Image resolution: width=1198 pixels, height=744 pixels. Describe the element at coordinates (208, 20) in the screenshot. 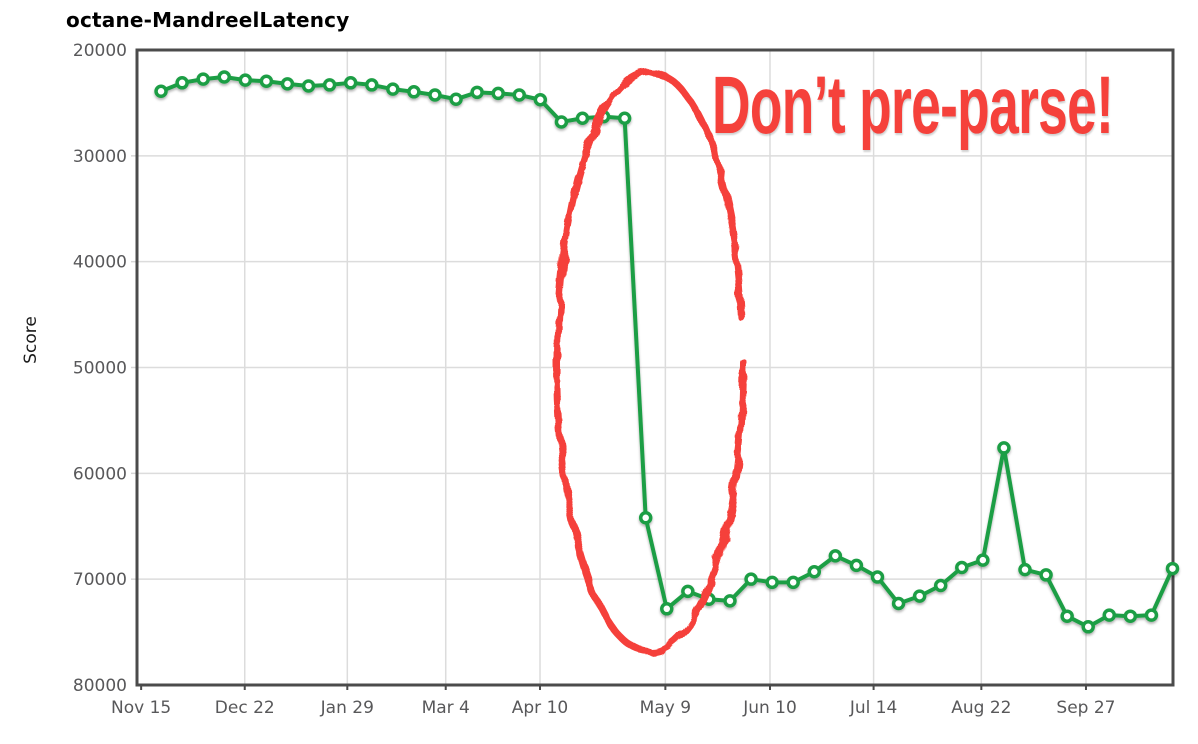

I see `chart-title: octane-MandreelLatency` at that location.